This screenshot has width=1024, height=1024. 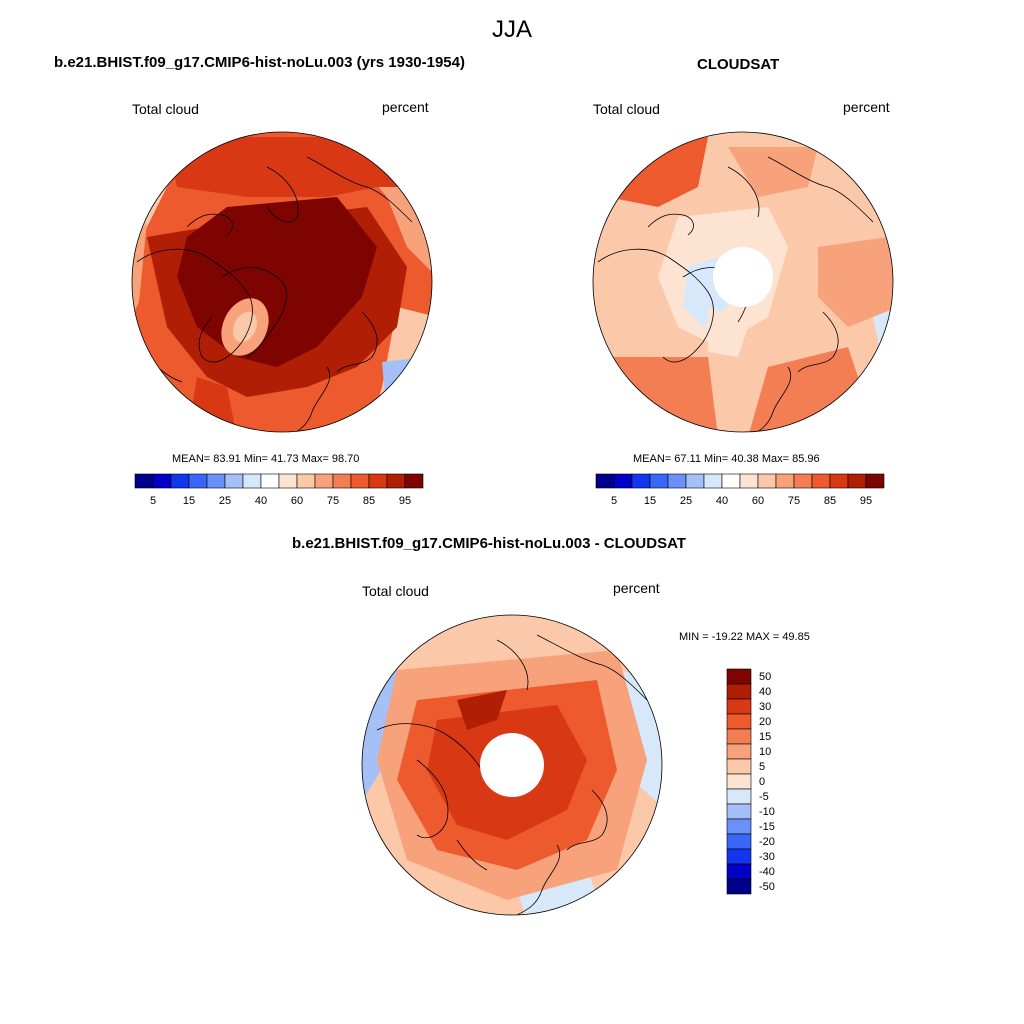 What do you see at coordinates (767, 872) in the screenshot?
I see `colorbar-tick-label: -40` at bounding box center [767, 872].